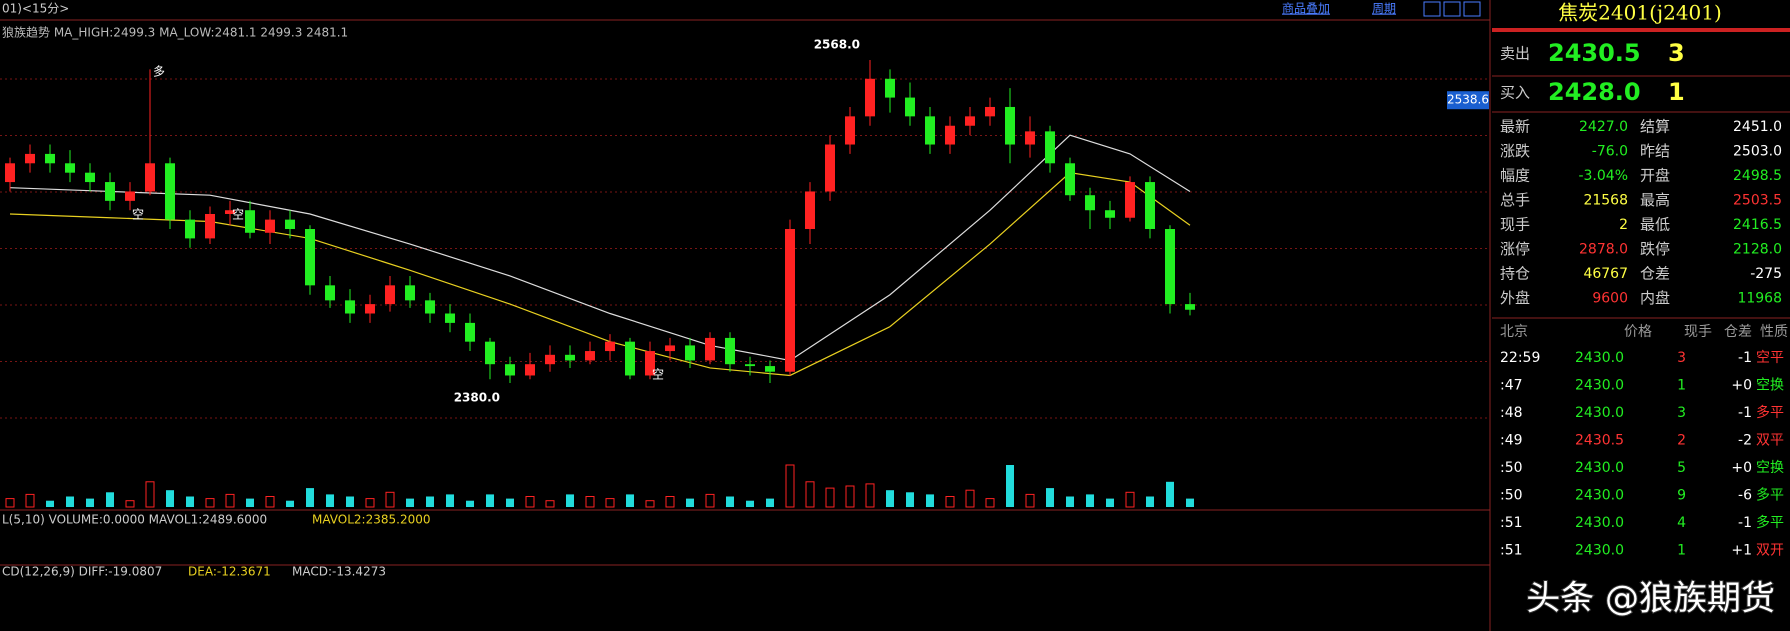  I want to click on trade-type: 空换, so click(1770, 385).